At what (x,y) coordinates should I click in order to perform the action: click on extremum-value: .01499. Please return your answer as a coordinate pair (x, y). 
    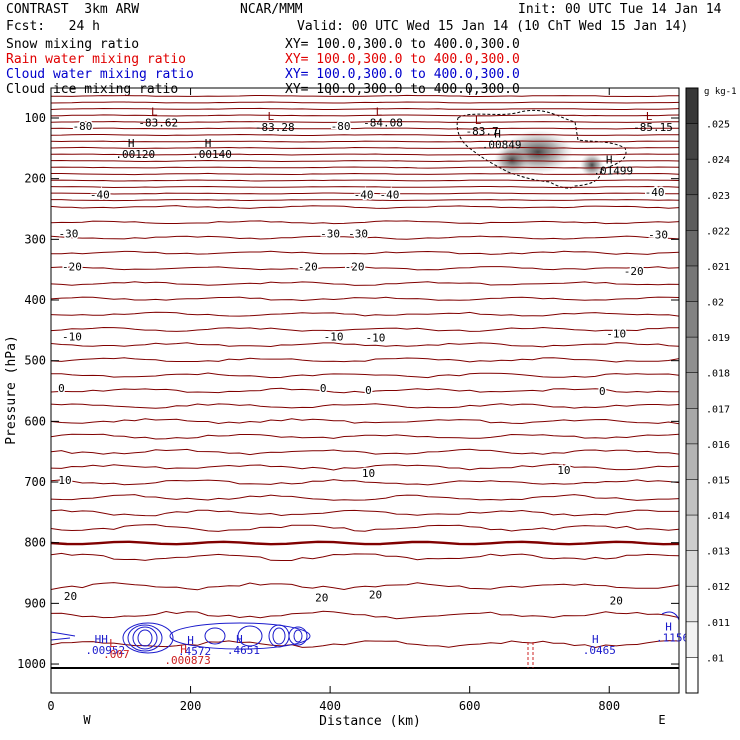
    Looking at the image, I should click on (613, 171).